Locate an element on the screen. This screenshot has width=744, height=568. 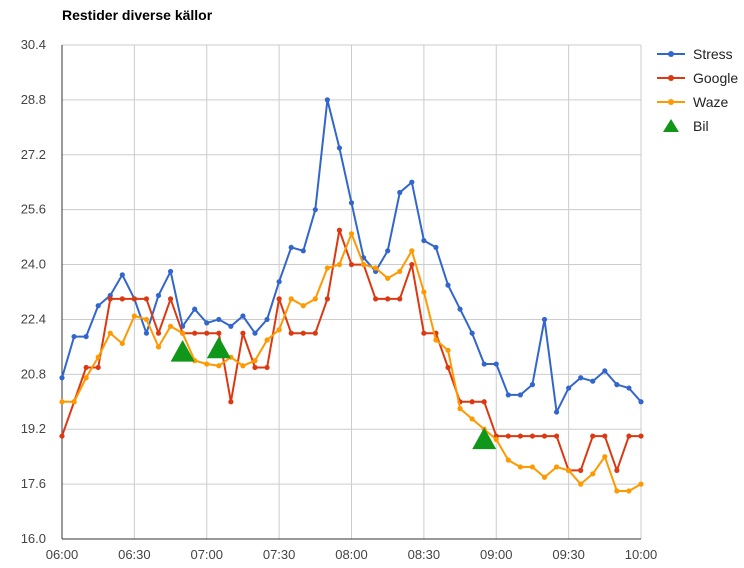
y-tick-label: 24.0 is located at coordinates (33, 264).